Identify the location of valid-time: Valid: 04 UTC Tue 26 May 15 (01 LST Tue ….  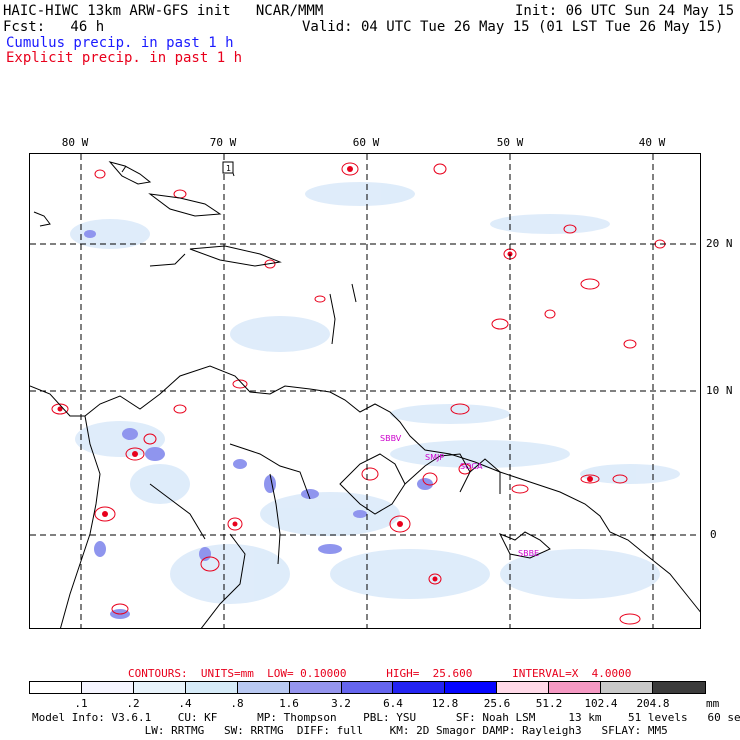
(513, 27).